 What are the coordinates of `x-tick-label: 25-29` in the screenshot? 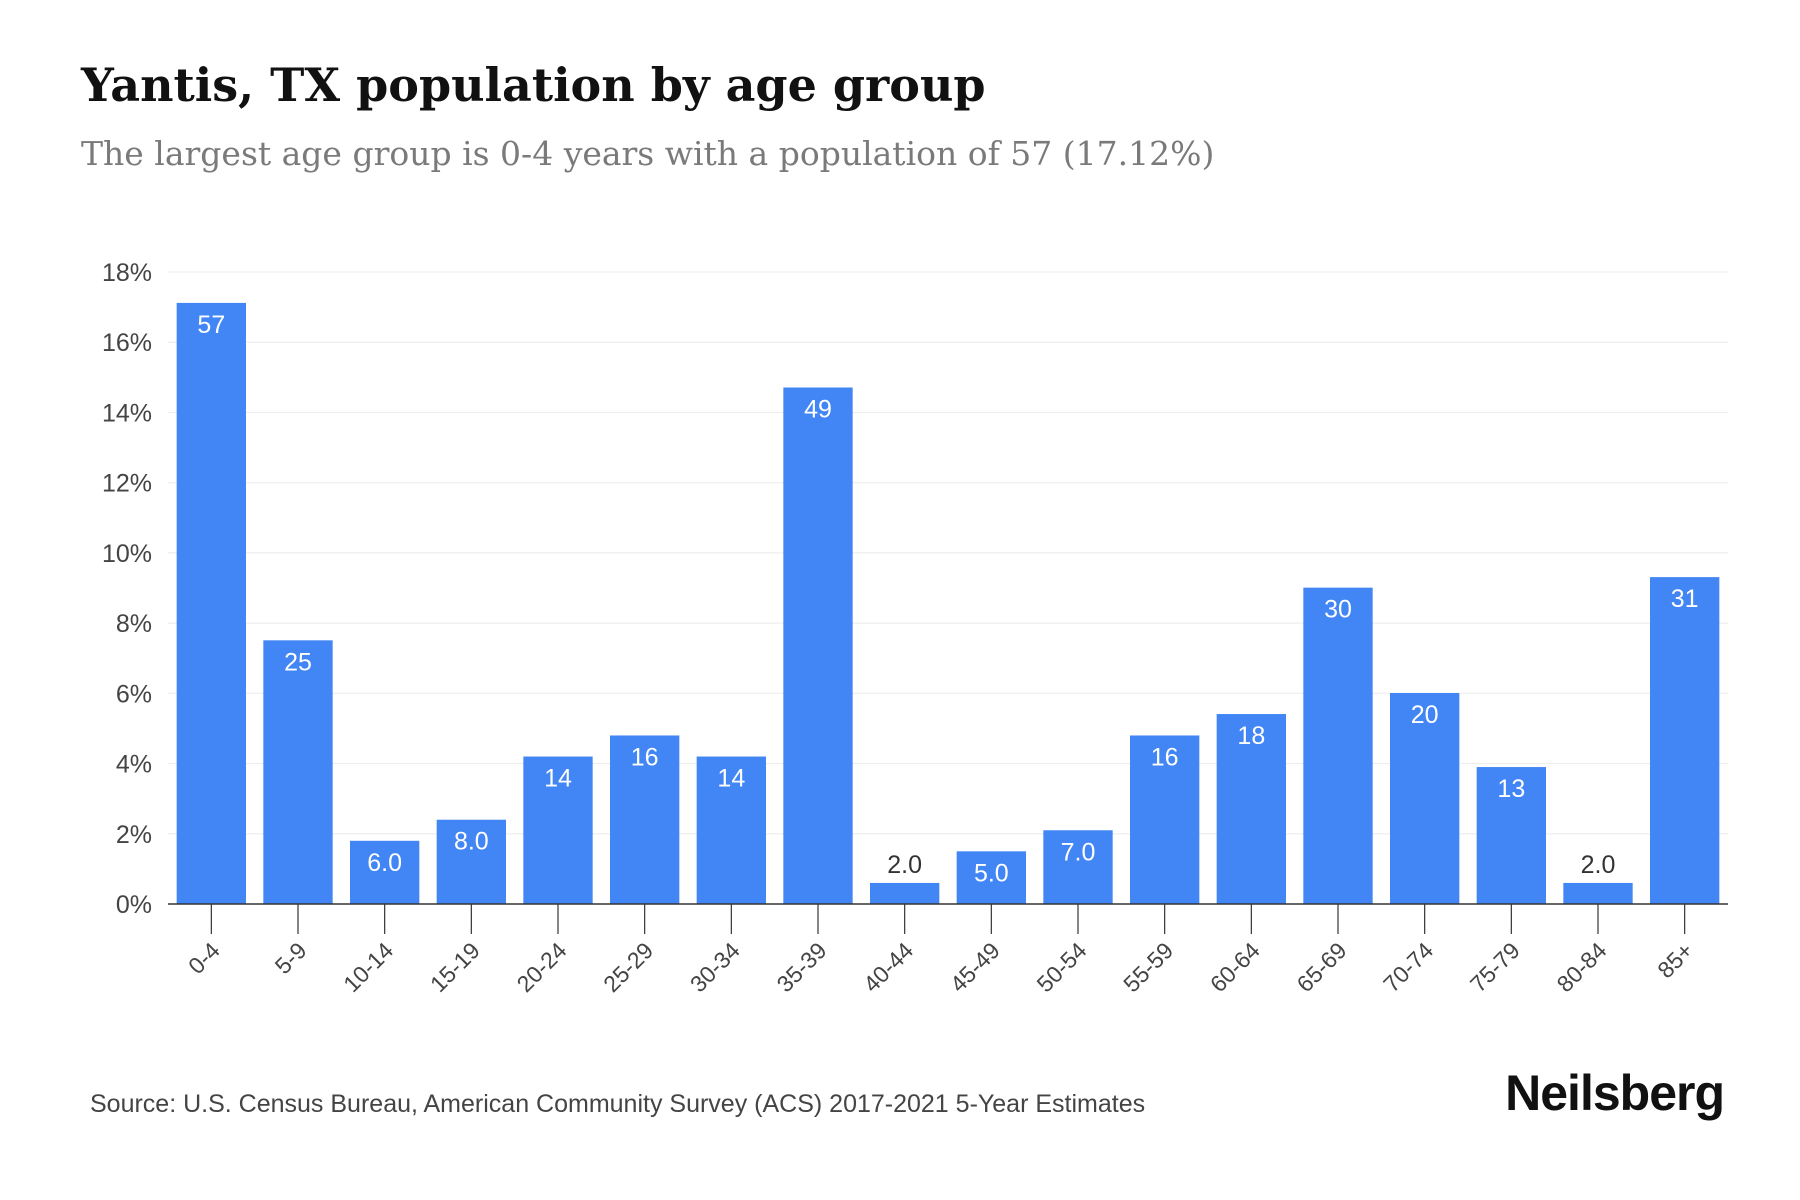 It's located at (628, 967).